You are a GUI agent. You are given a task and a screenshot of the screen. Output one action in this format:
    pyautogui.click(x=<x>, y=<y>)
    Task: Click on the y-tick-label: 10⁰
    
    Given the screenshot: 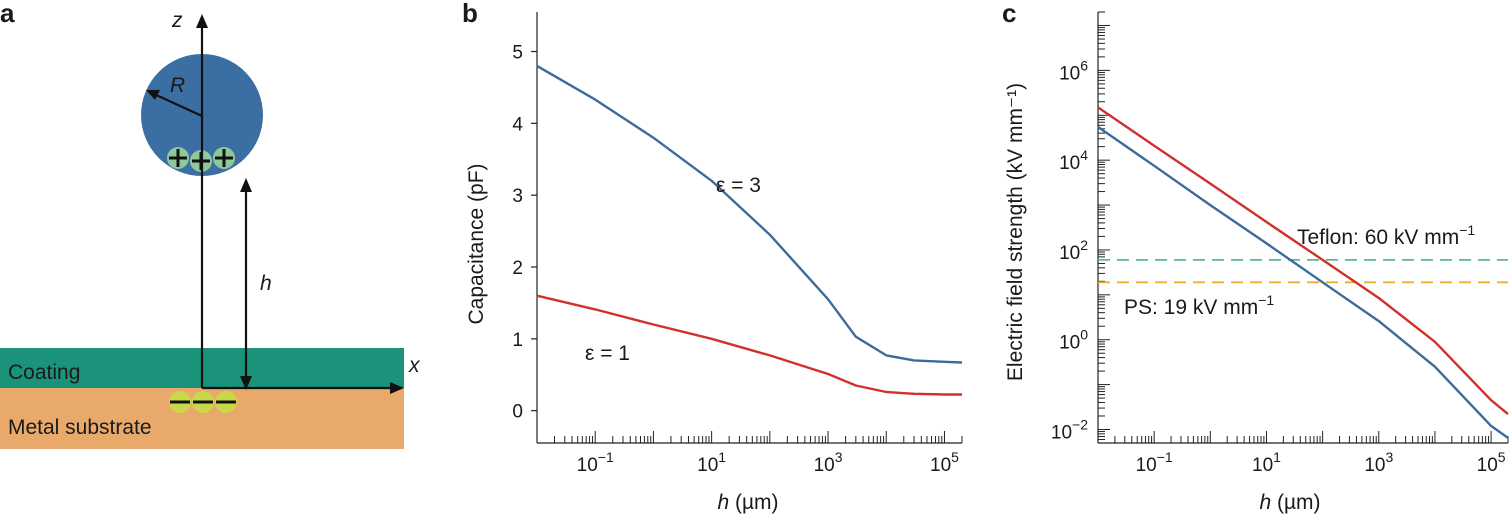 What is the action you would take?
    pyautogui.click(x=1073, y=340)
    